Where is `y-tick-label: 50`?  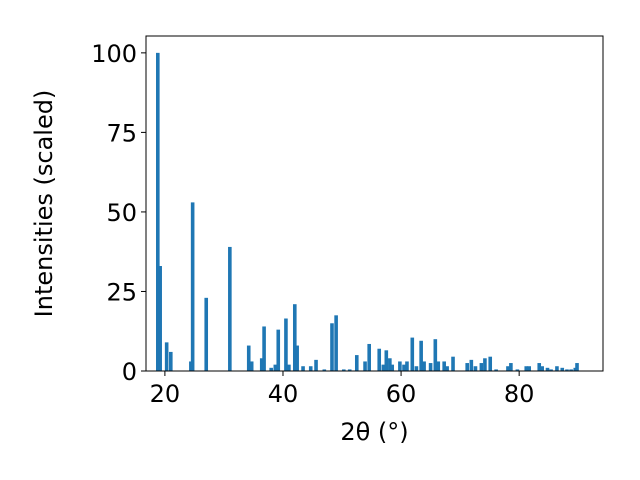
y-tick-label: 50 is located at coordinates (121, 213).